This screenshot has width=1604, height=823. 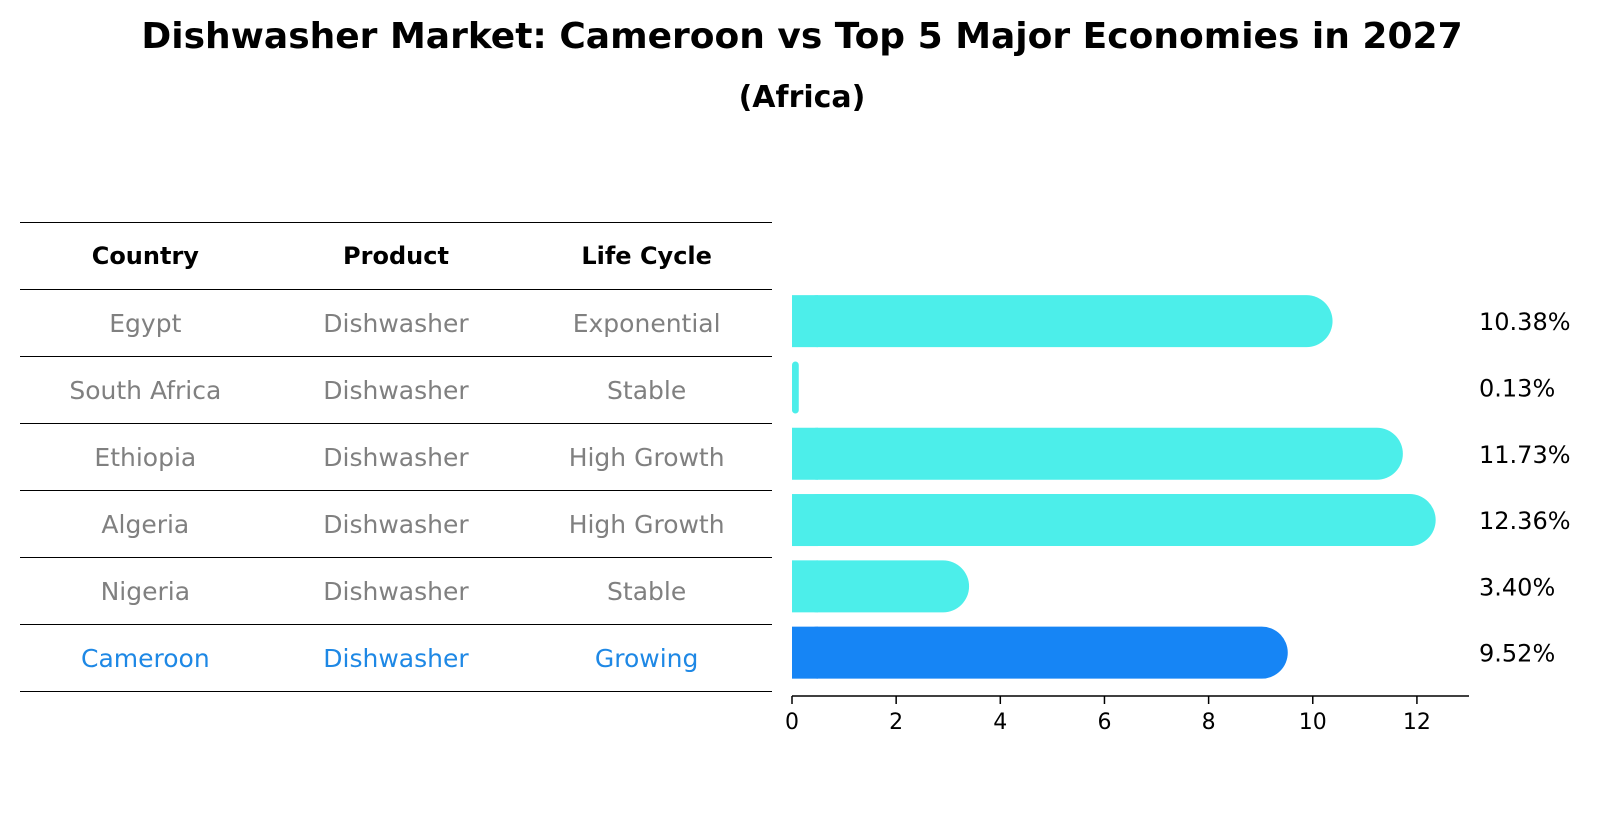 I want to click on x-tick-label: 10, so click(x=1313, y=722).